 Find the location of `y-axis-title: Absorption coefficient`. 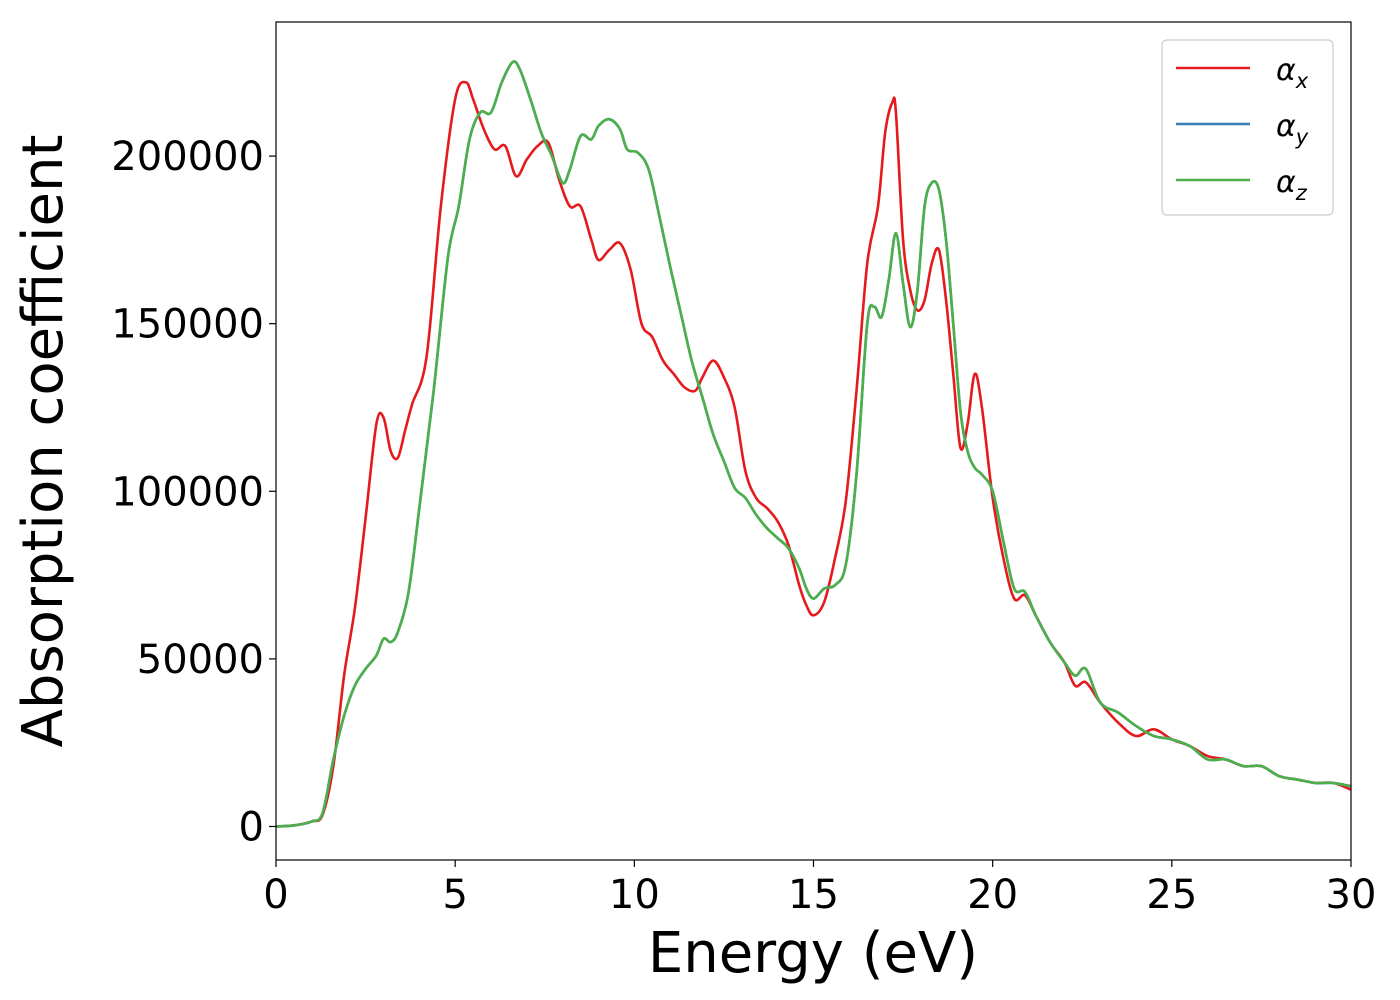

y-axis-title: Absorption coefficient is located at coordinates (43, 441).